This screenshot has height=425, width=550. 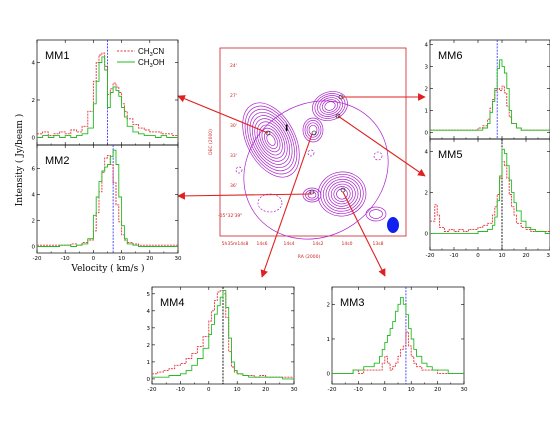 I want to click on mm5-series-ch3oh, so click(x=490, y=191).